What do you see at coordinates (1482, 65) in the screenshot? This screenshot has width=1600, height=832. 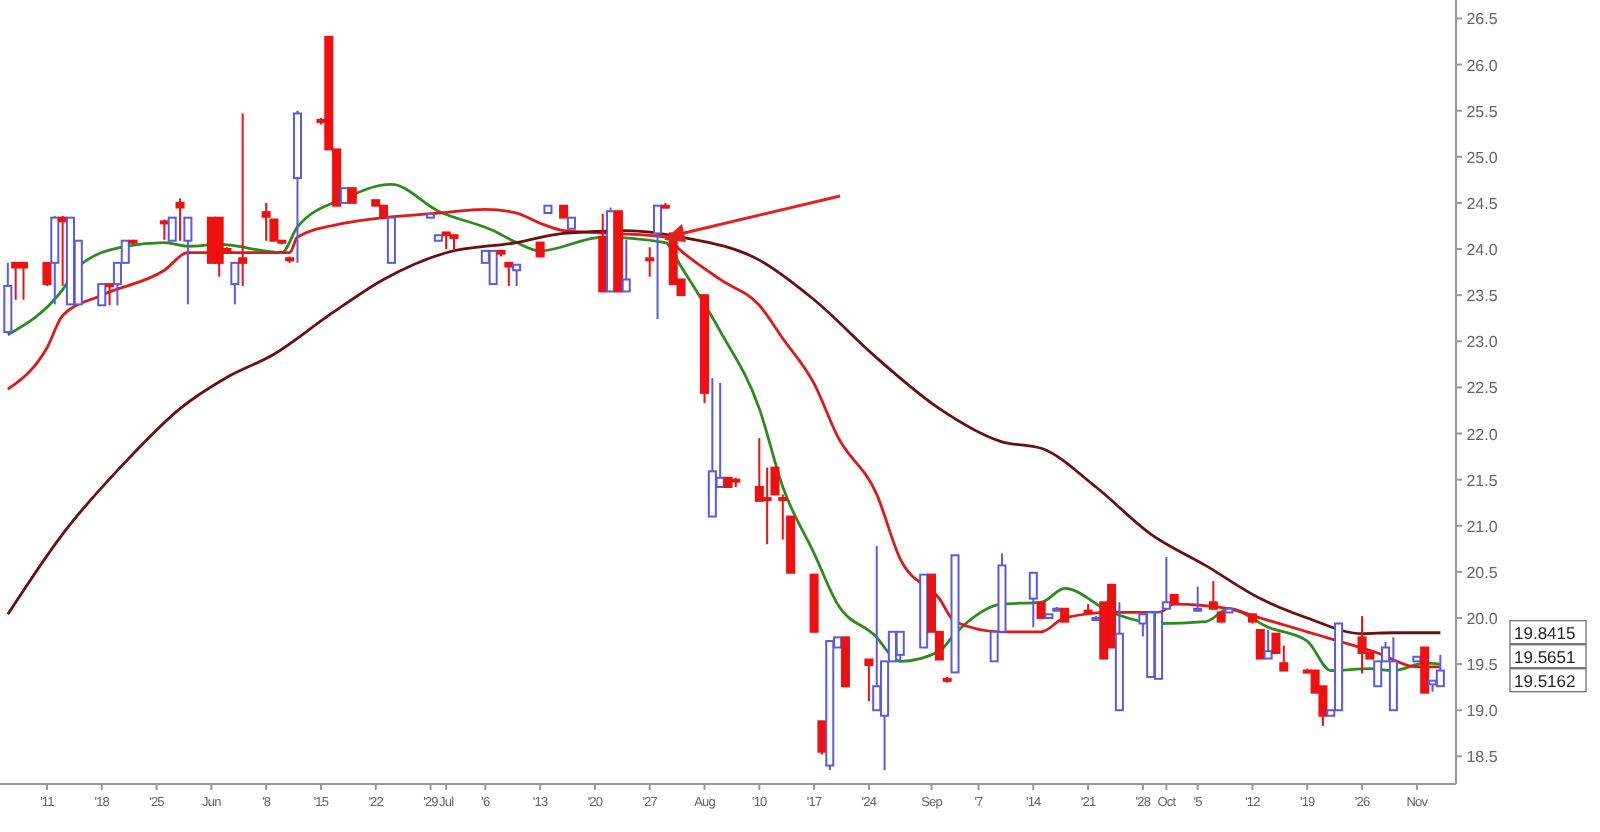 I see `y-tick-label: 26.0` at bounding box center [1482, 65].